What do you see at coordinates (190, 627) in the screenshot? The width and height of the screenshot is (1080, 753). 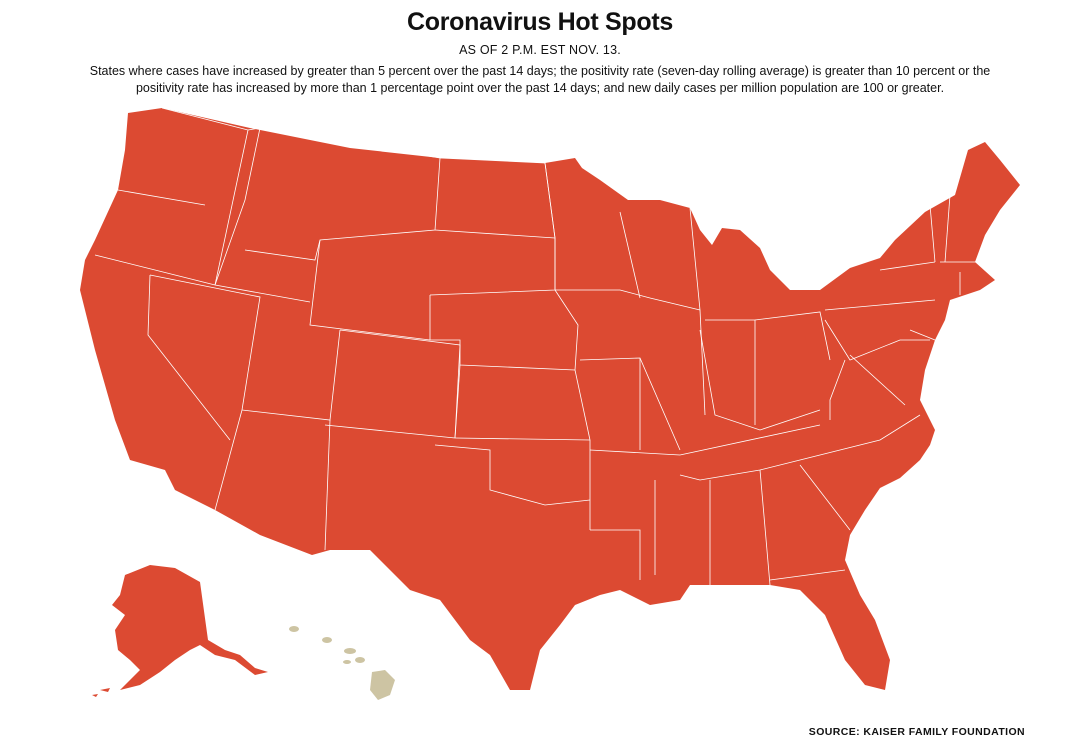 I see `alaska` at bounding box center [190, 627].